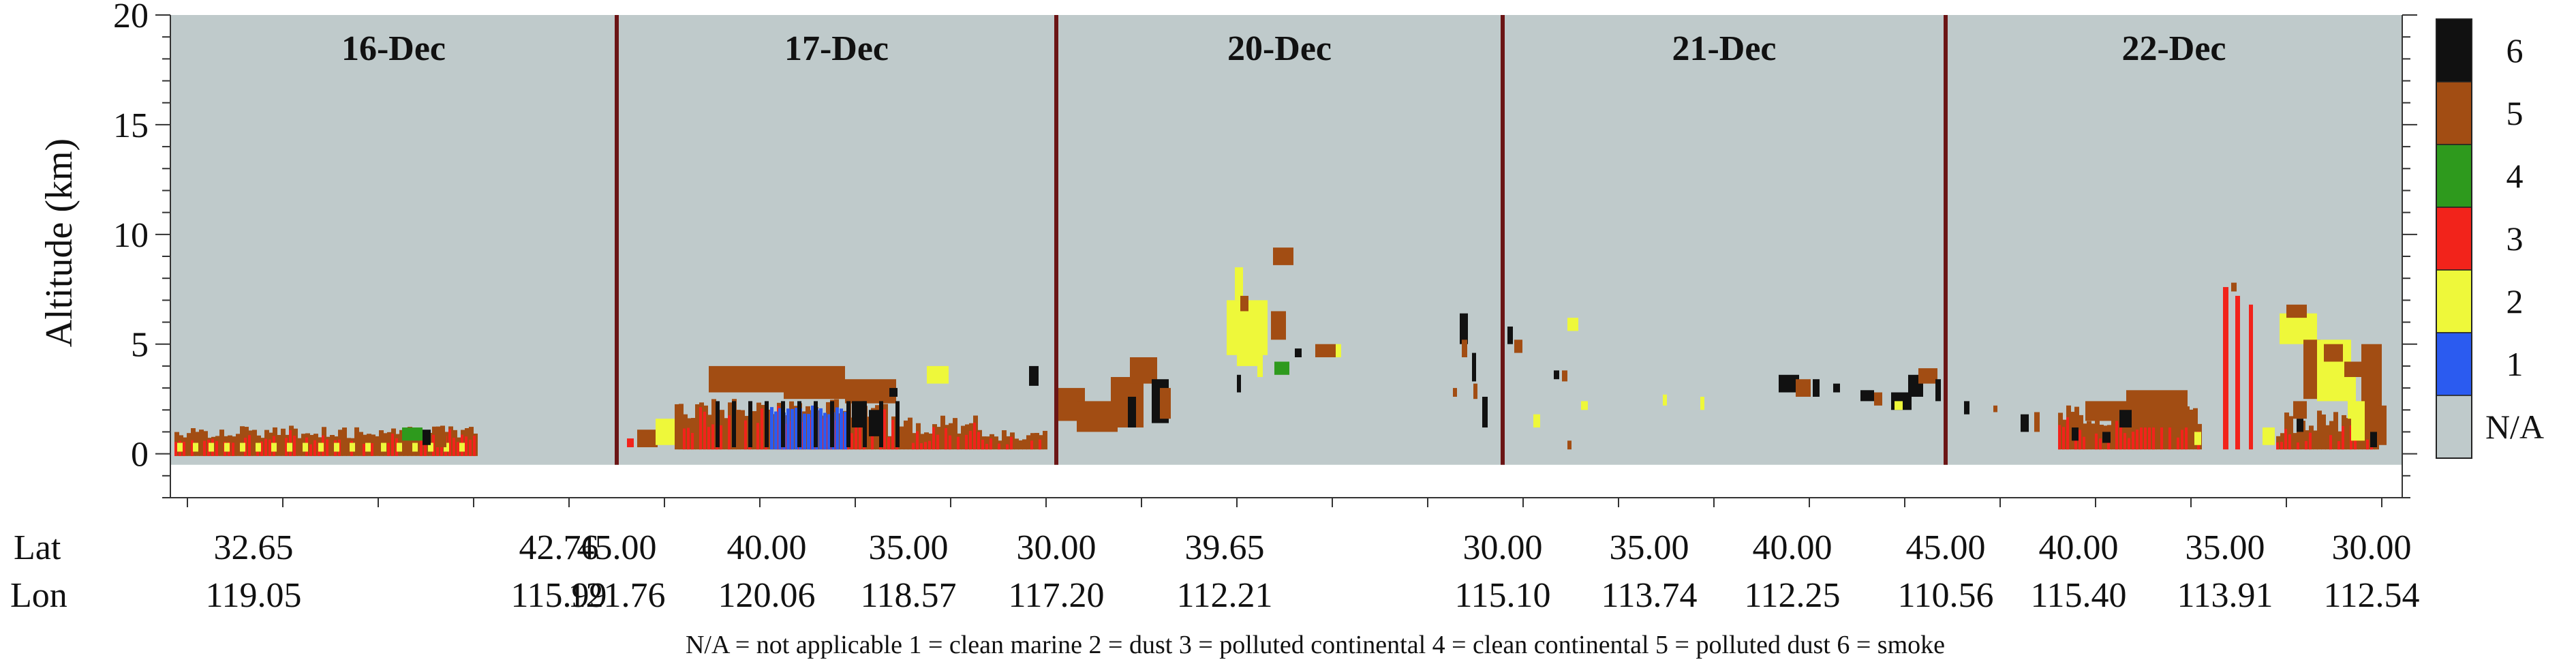 This screenshot has width=2576, height=662. What do you see at coordinates (2515, 364) in the screenshot?
I see `legend-label-1: 1` at bounding box center [2515, 364].